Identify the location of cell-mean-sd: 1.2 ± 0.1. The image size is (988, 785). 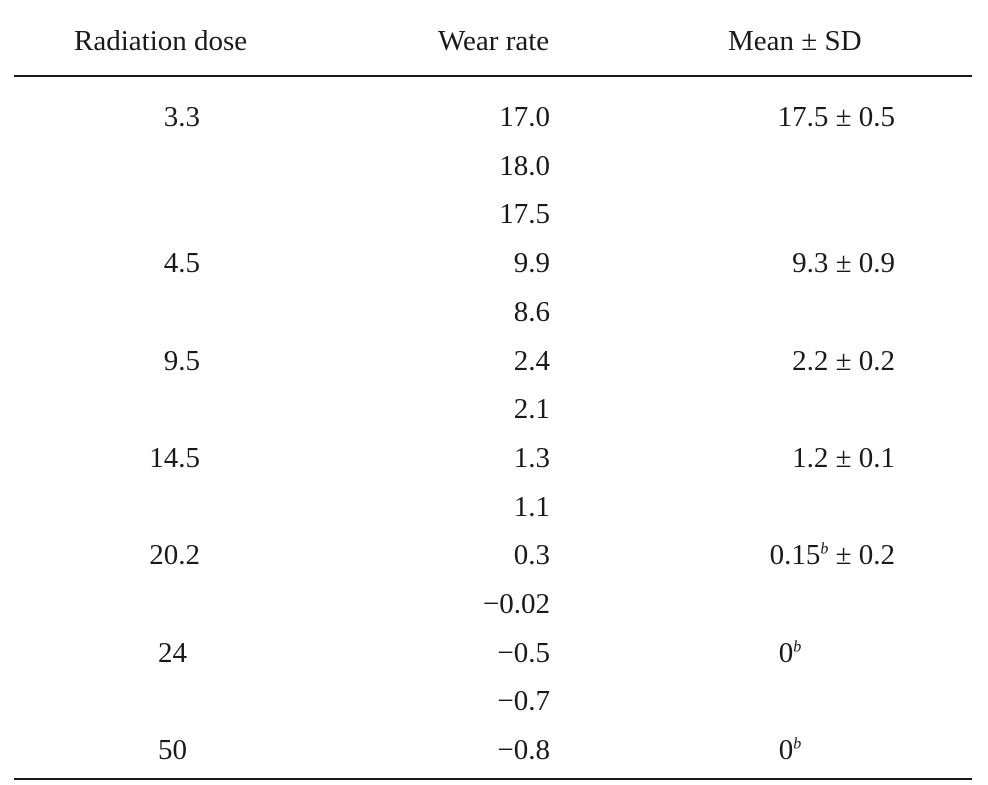
(843, 458).